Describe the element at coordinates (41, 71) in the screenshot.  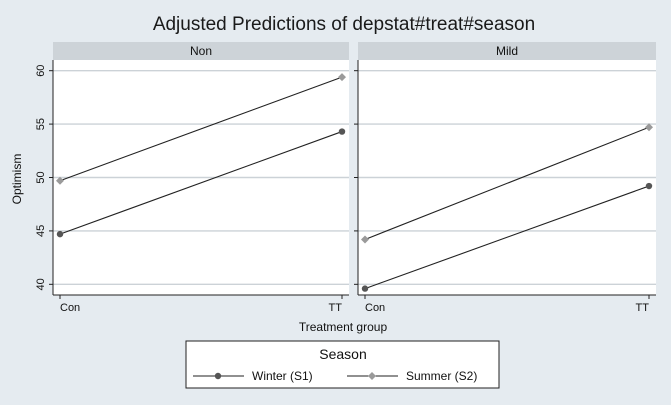
I see `y-tick-label: 60` at that location.